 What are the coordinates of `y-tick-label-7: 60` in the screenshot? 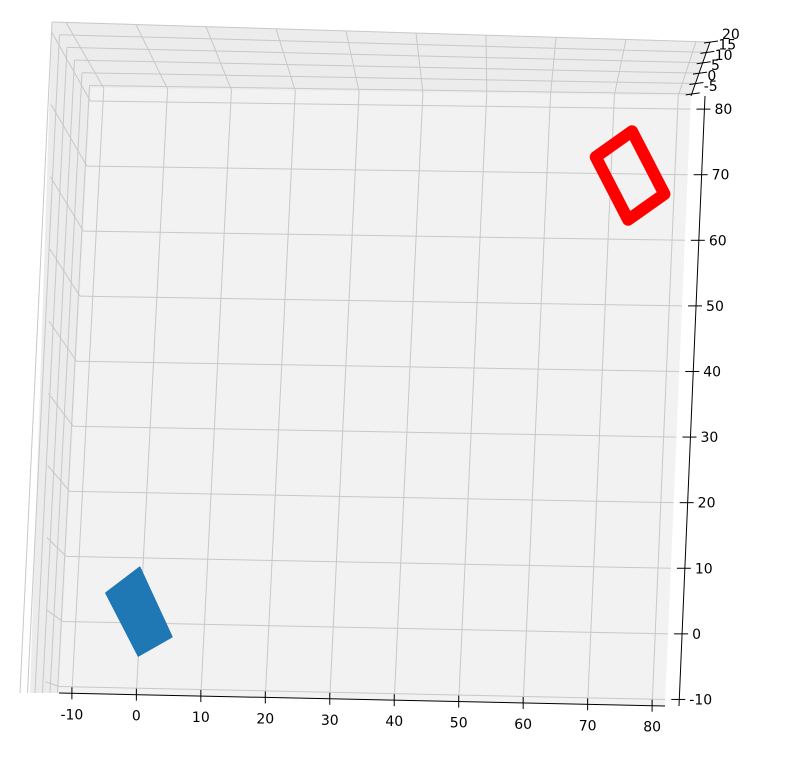 It's located at (718, 241).